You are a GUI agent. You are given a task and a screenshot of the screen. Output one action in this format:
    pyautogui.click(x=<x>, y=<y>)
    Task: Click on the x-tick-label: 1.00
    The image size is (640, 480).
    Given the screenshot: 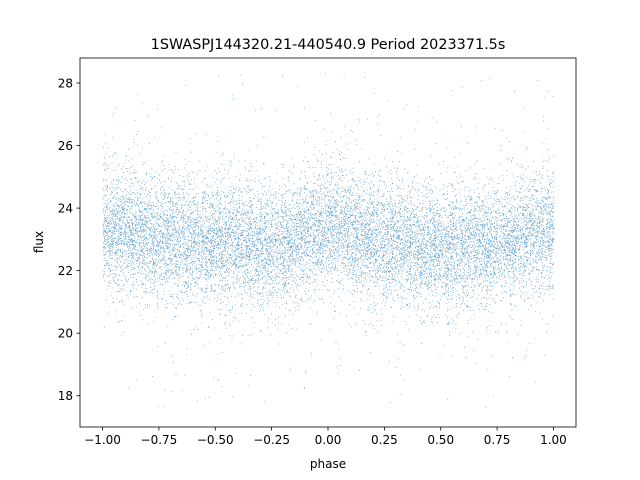 What is the action you would take?
    pyautogui.click(x=553, y=440)
    